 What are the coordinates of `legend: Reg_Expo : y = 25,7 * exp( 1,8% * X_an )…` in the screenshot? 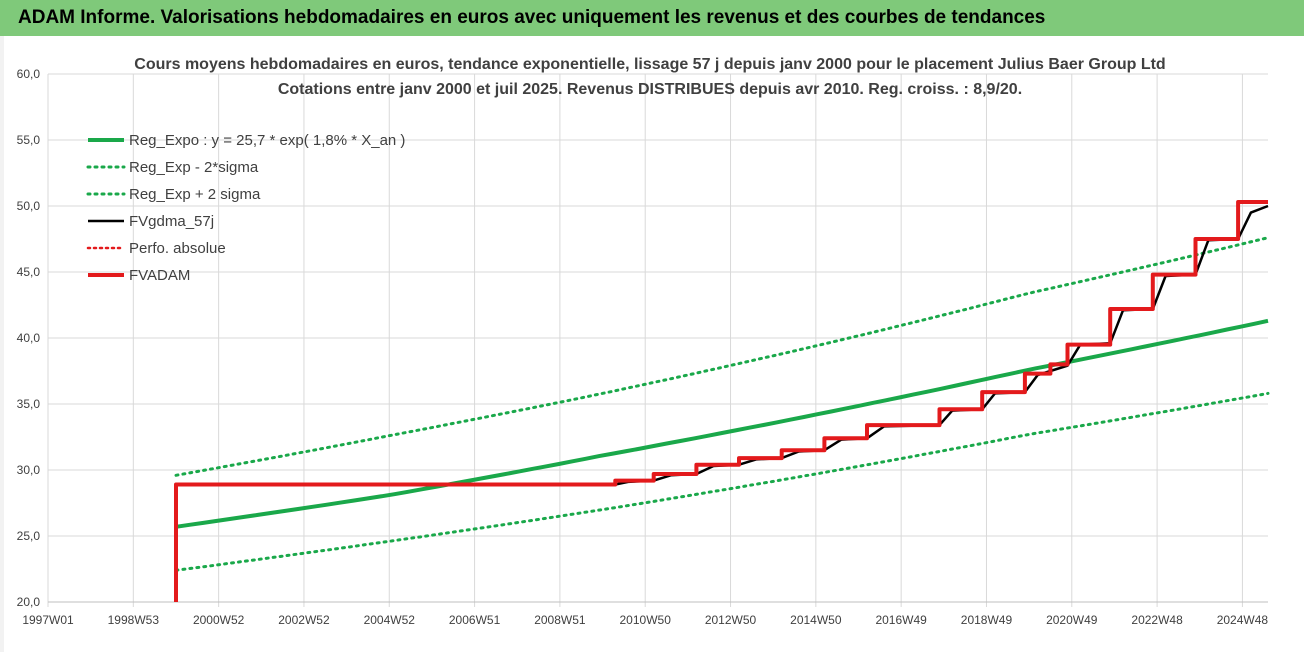 It's located at (245, 208).